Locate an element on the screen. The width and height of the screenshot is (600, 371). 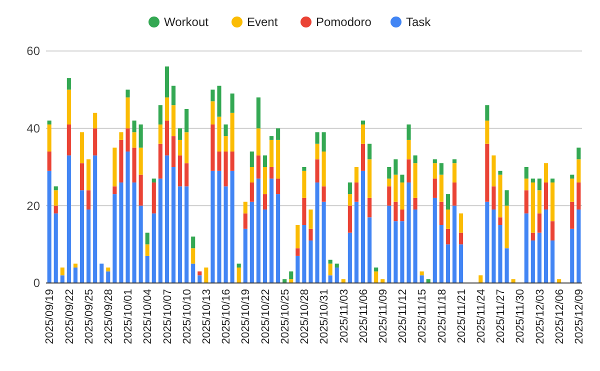
x-tick-label: 2025/10/22 is located at coordinates (266, 316).